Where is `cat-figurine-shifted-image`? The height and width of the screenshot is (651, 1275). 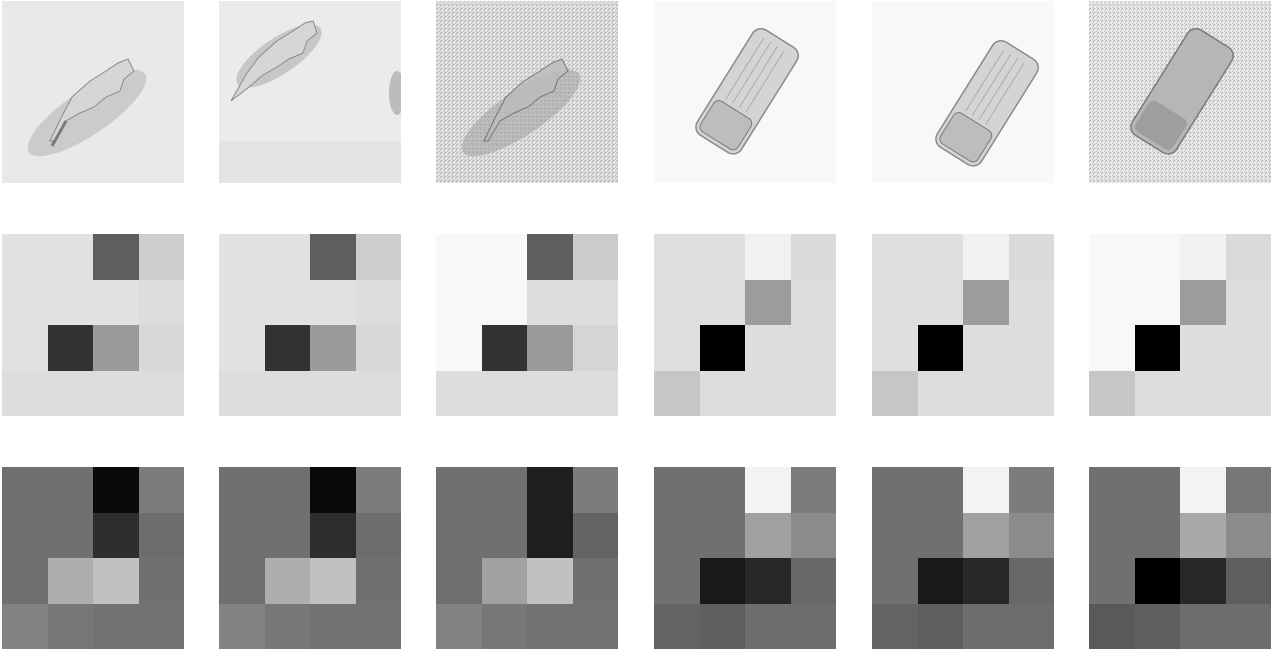
cat-figurine-shifted-image is located at coordinates (310, 92).